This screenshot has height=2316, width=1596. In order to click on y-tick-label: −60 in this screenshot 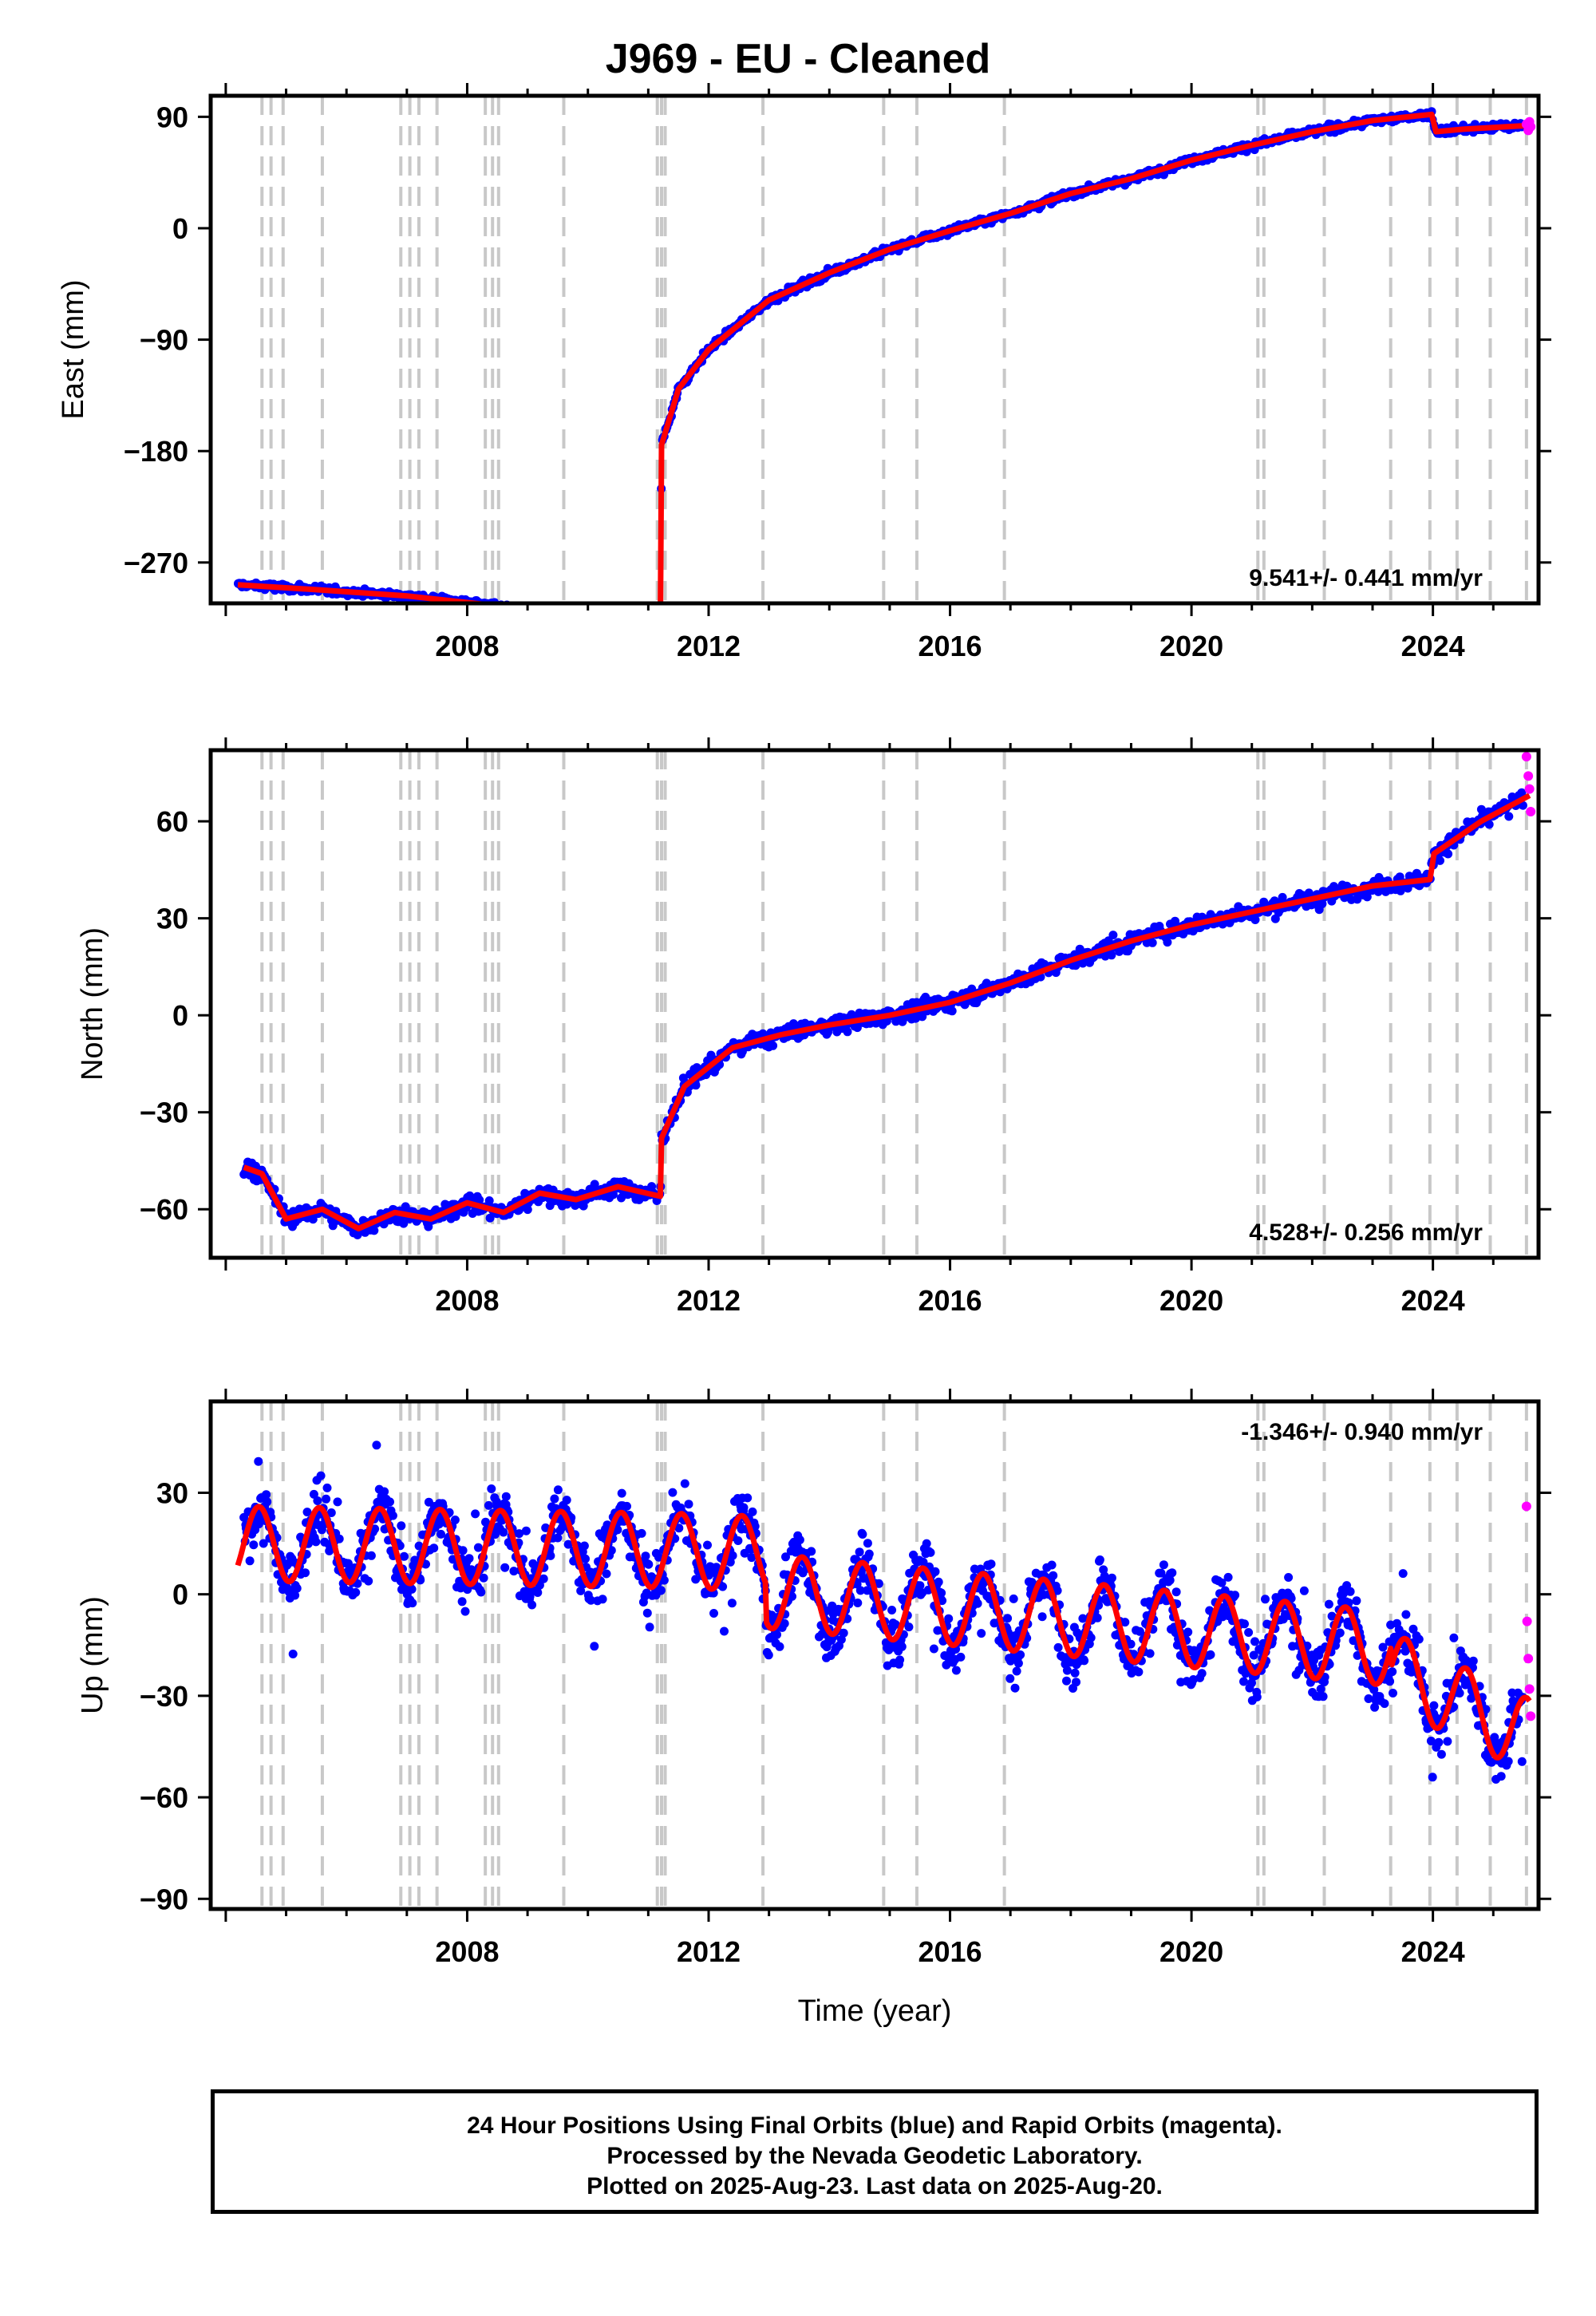, I will do `click(164, 1797)`.